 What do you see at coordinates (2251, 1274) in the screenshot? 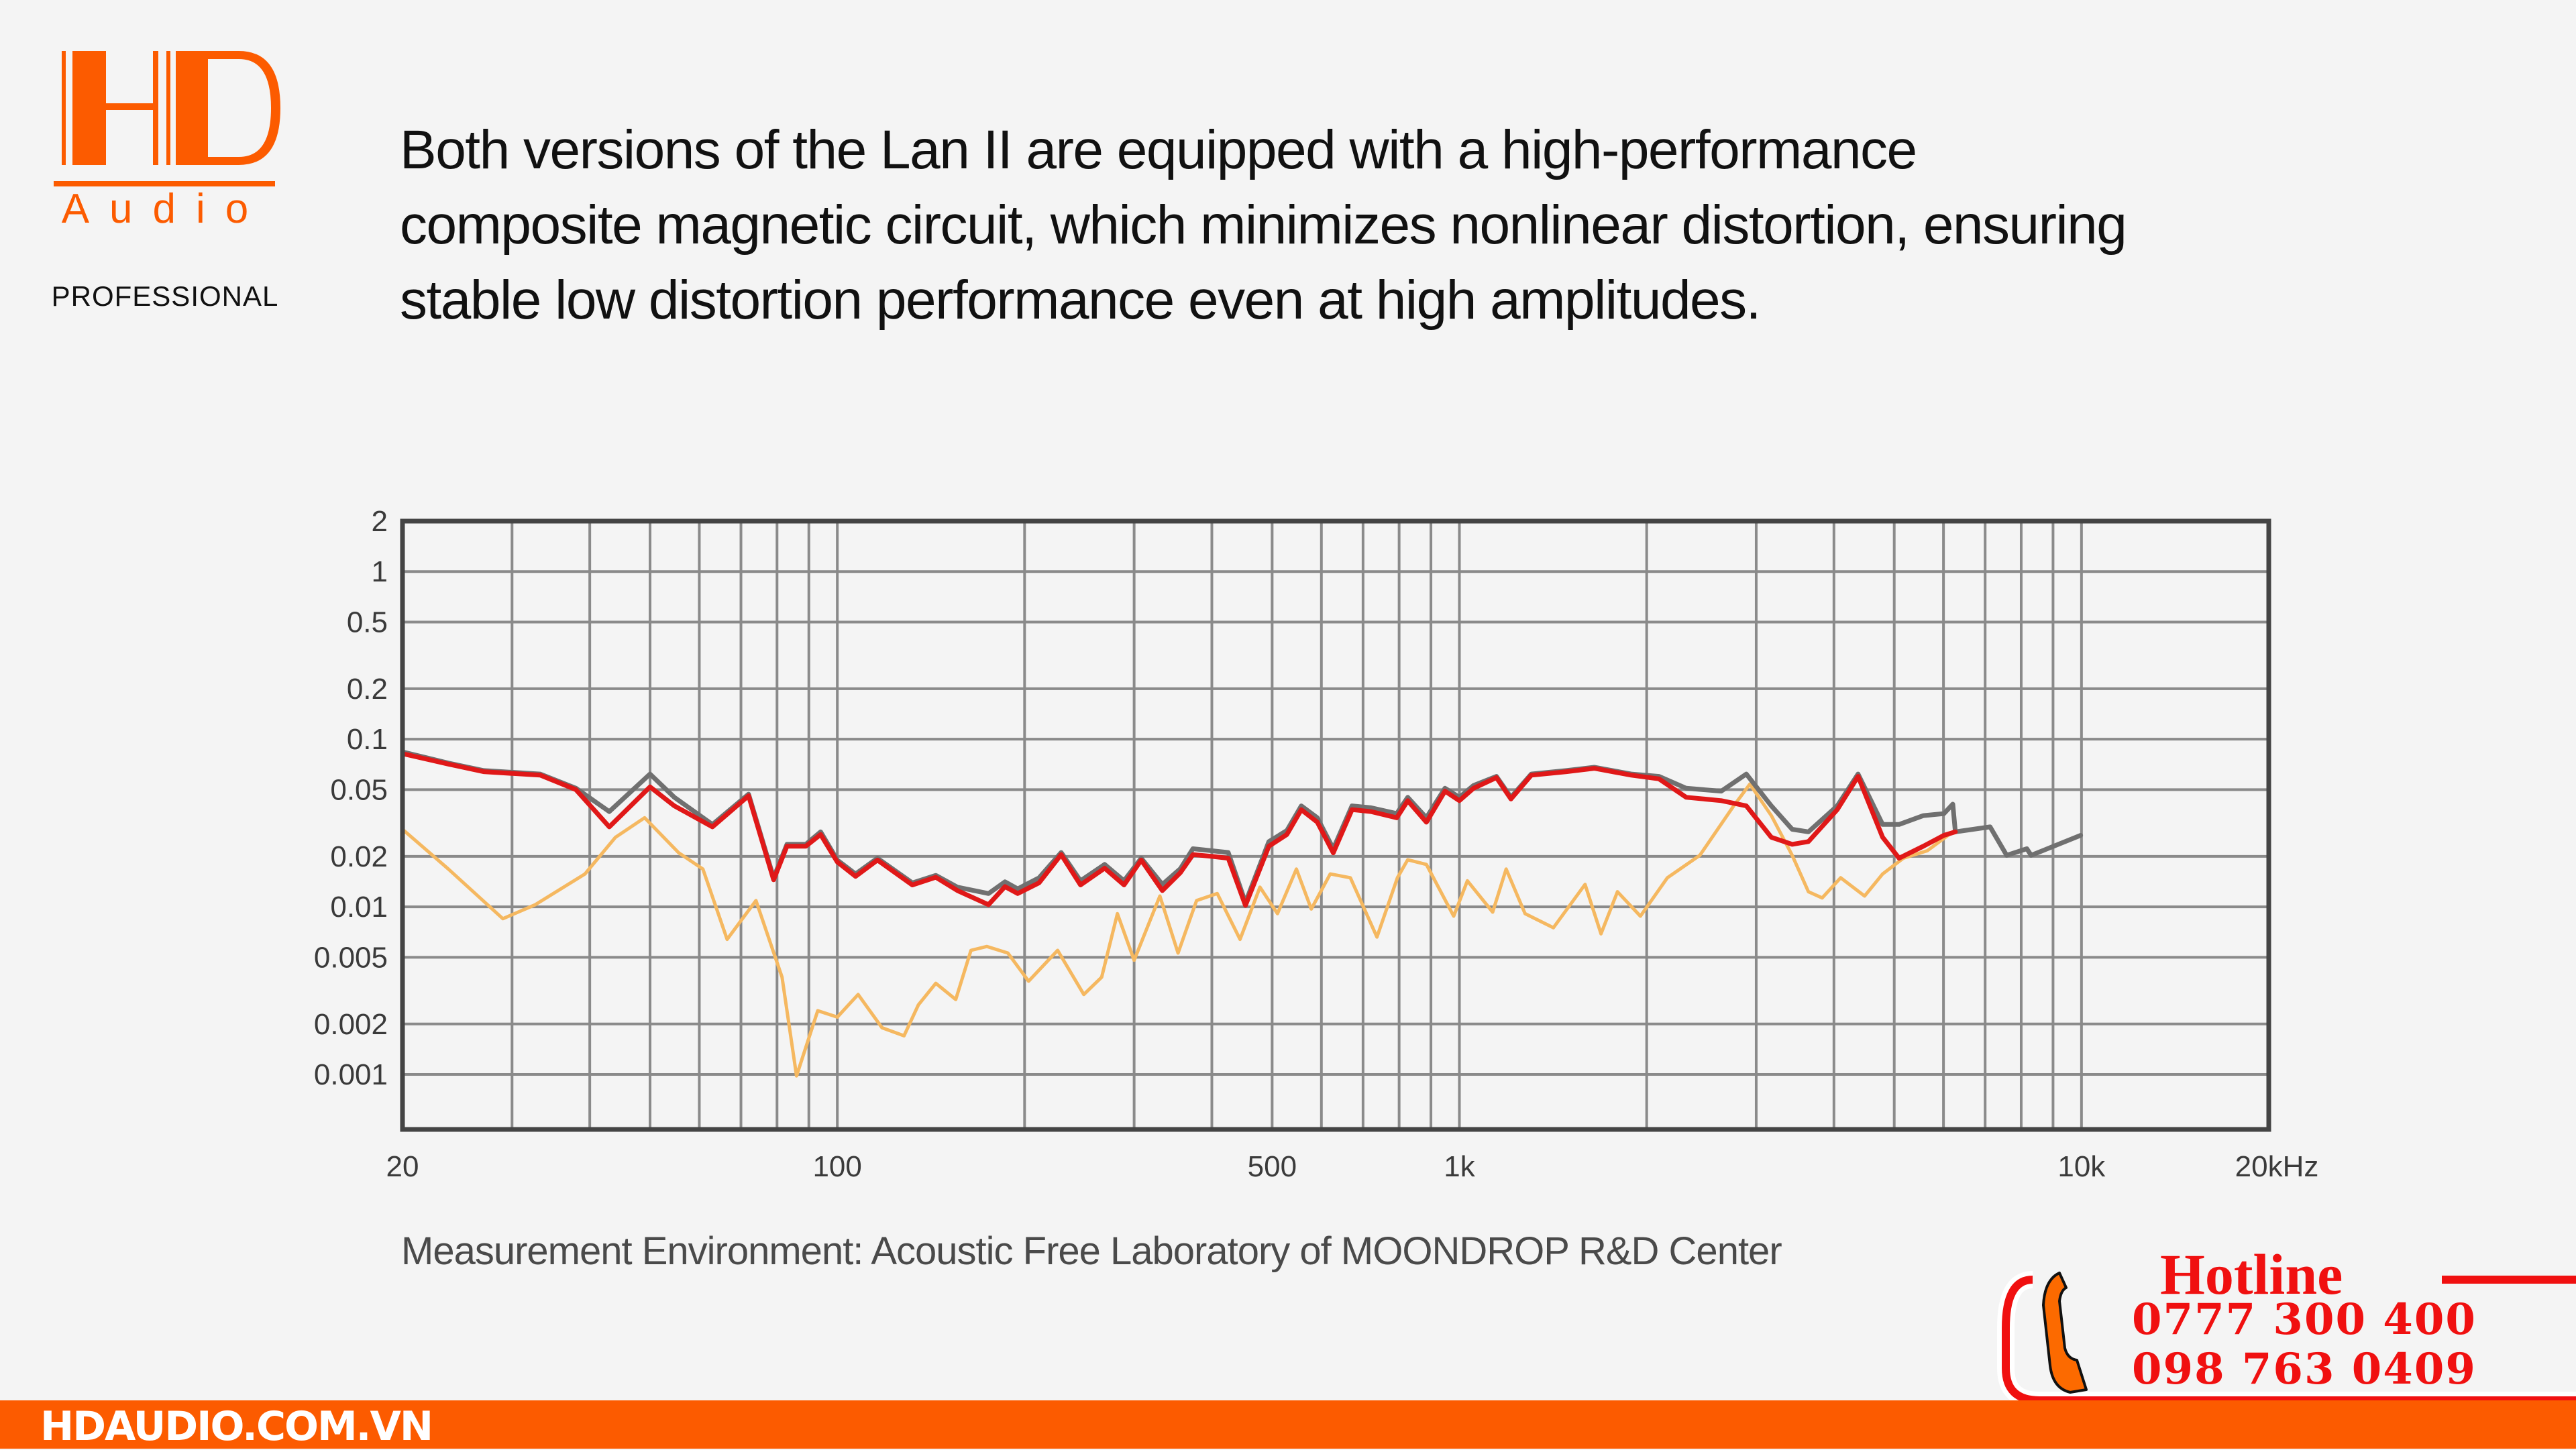
I see `hotline-title: Hotline` at bounding box center [2251, 1274].